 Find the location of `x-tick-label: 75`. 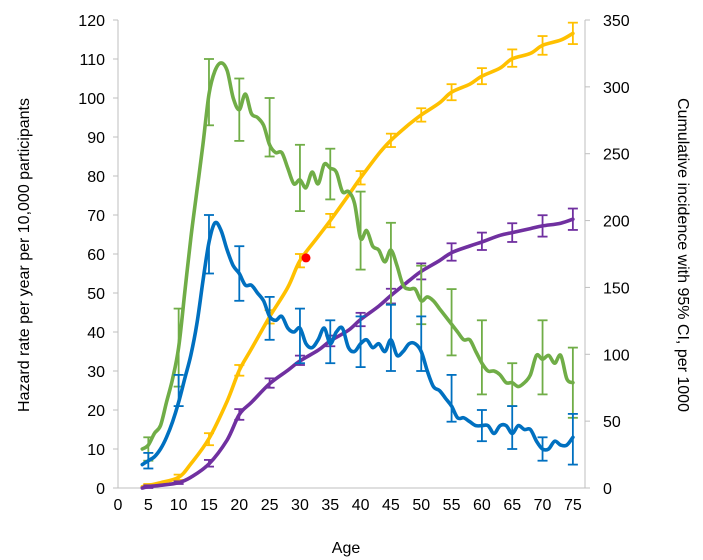

x-tick-label: 75 is located at coordinates (573, 505).